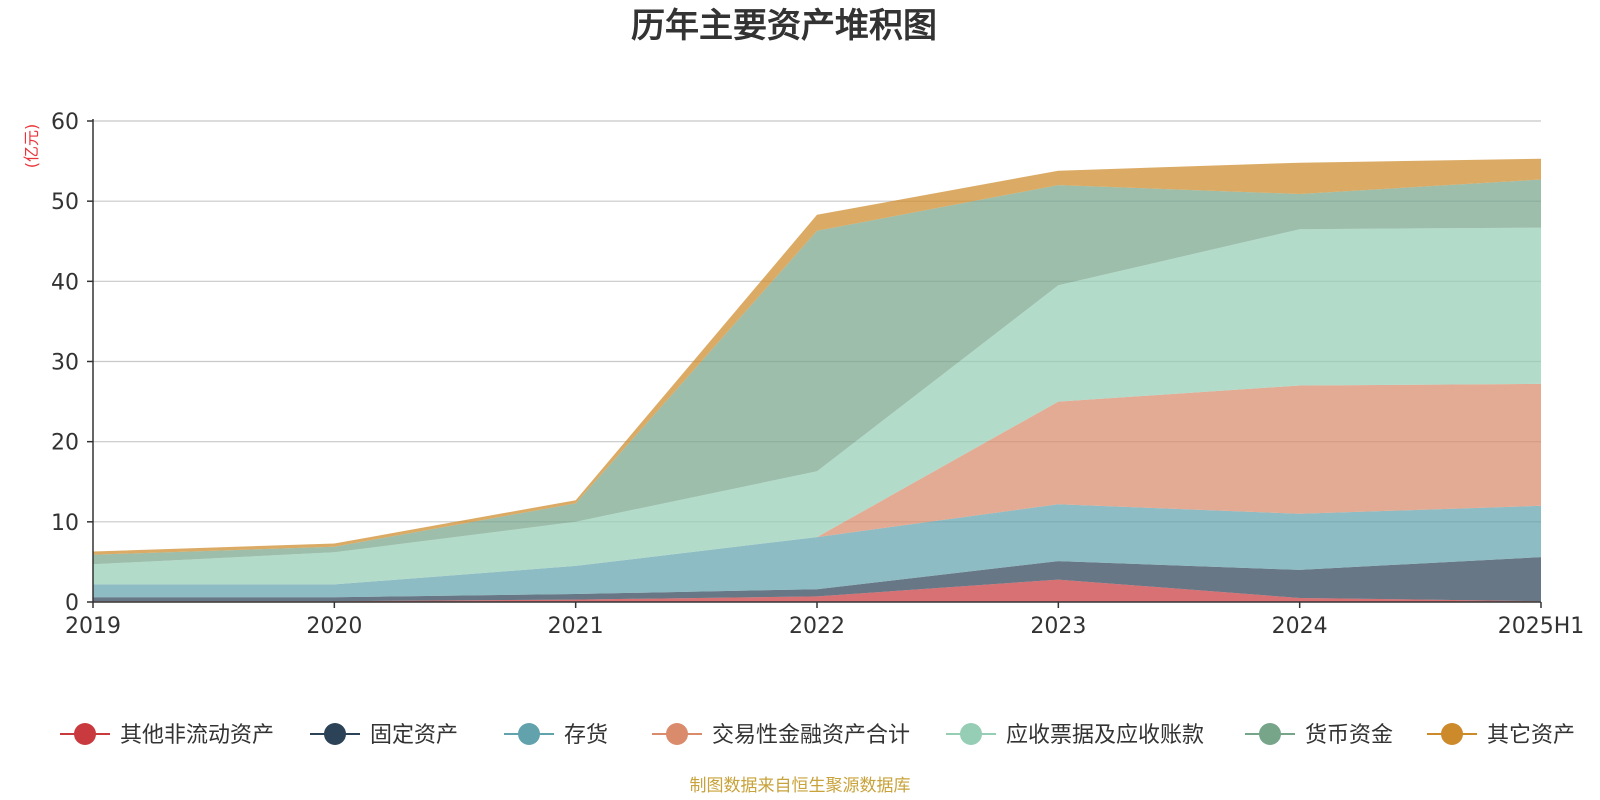 The width and height of the screenshot is (1600, 800). Describe the element at coordinates (65, 202) in the screenshot. I see `y-tick-label: 50` at that location.